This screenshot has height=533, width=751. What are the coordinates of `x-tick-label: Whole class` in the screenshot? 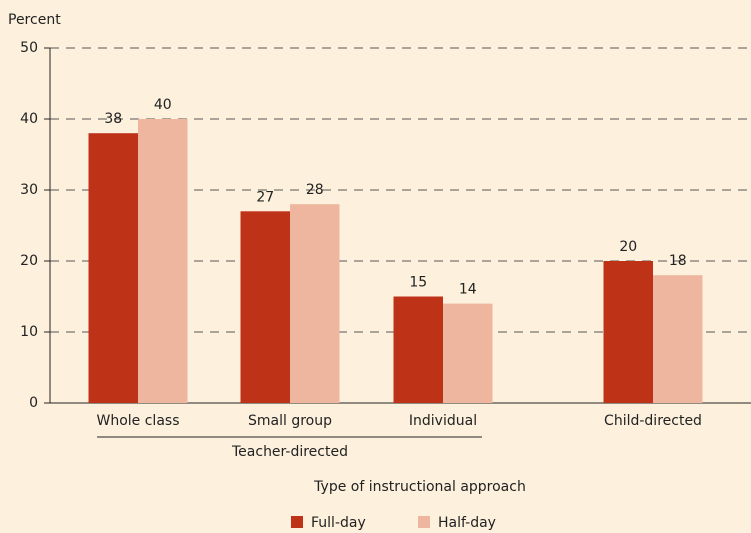 It's located at (138, 421).